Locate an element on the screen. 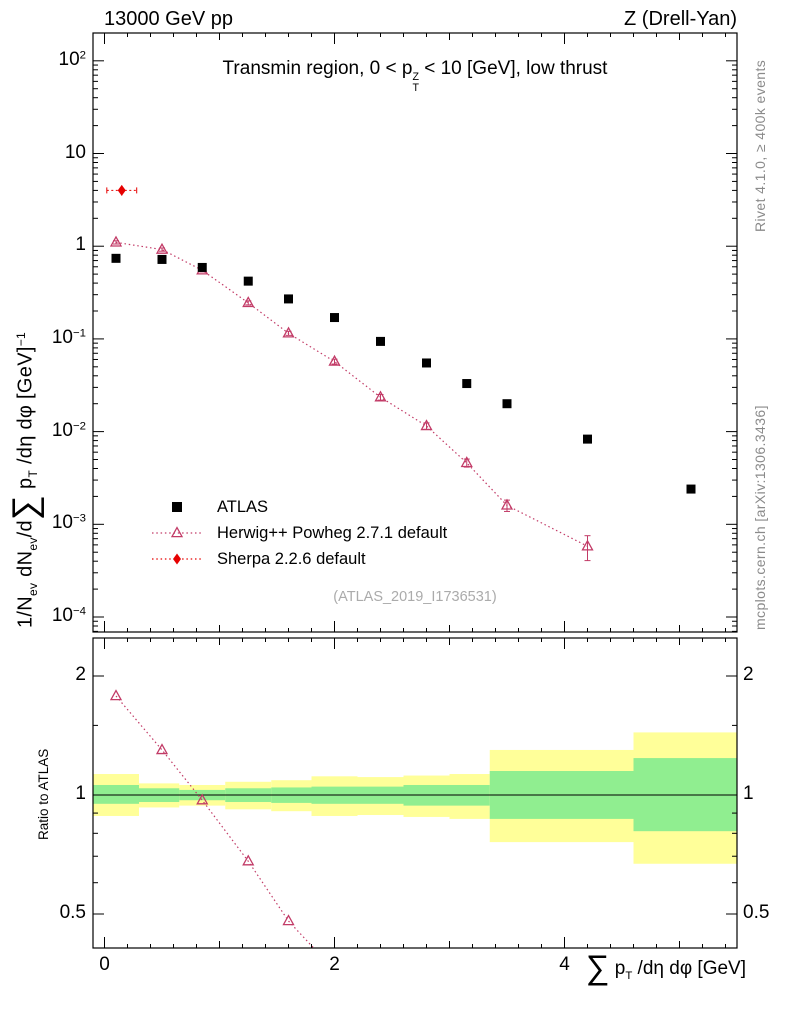 The image size is (786, 1024). ratio-tick-label-right: 2 is located at coordinates (748, 674).